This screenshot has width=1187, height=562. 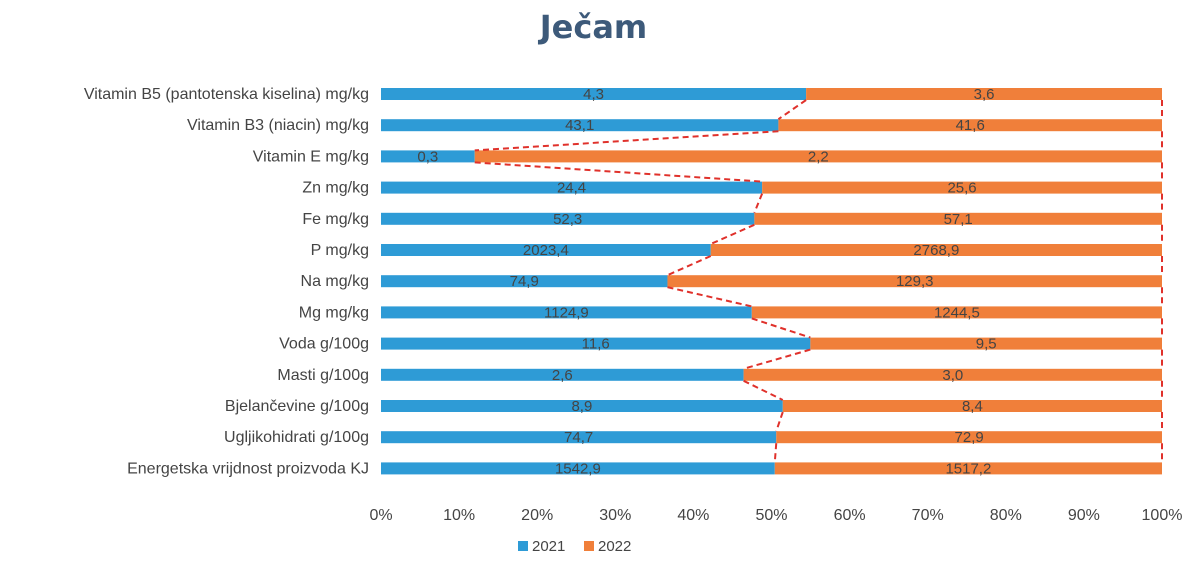 I want to click on data-label-2022: 2,2, so click(x=818, y=156).